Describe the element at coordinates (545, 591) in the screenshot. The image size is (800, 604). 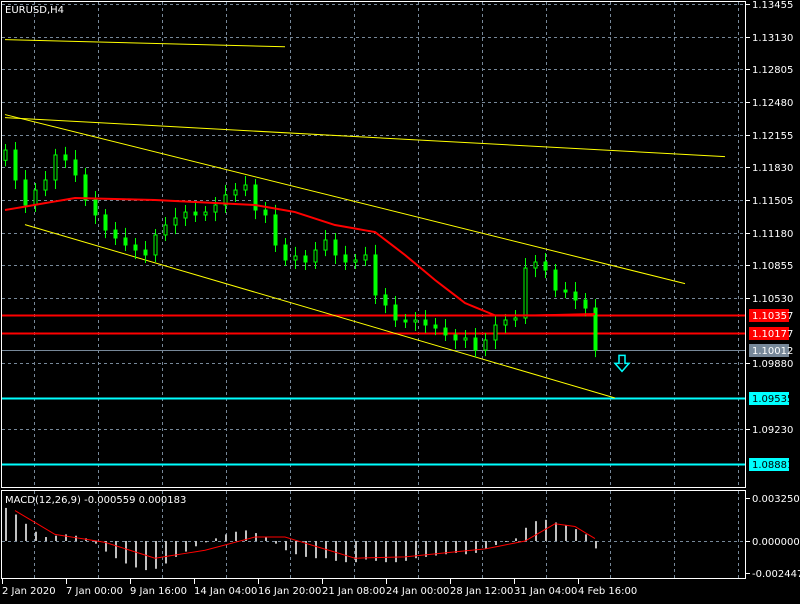
I see `time-tick-label: 31 Jan 04:00` at that location.